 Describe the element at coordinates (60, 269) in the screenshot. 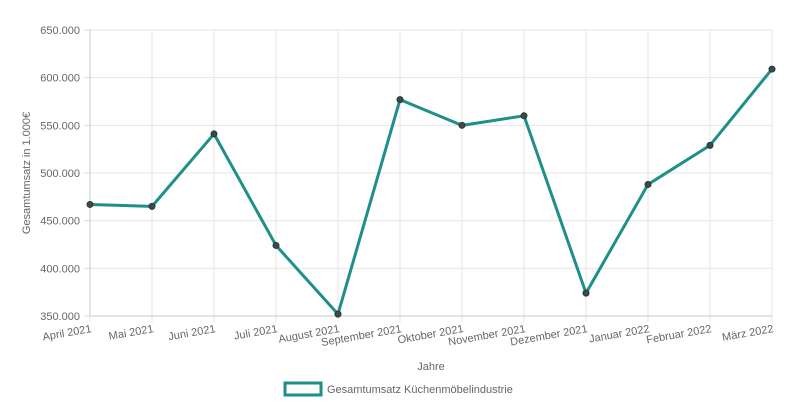

I see `y-tick-label: 400.000` at that location.